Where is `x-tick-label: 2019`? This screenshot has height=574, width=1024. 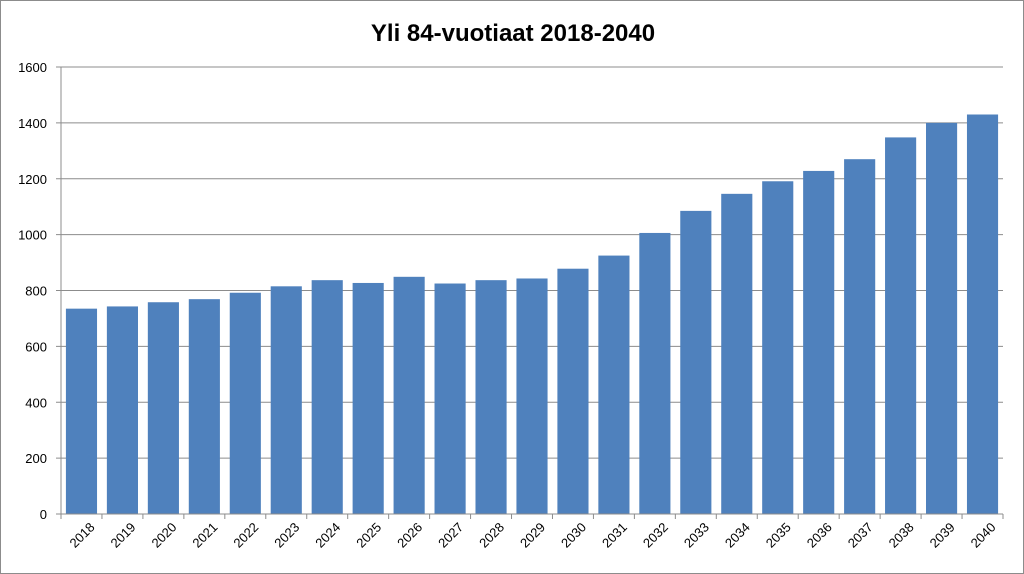
x-tick-label: 2019 is located at coordinates (122, 535).